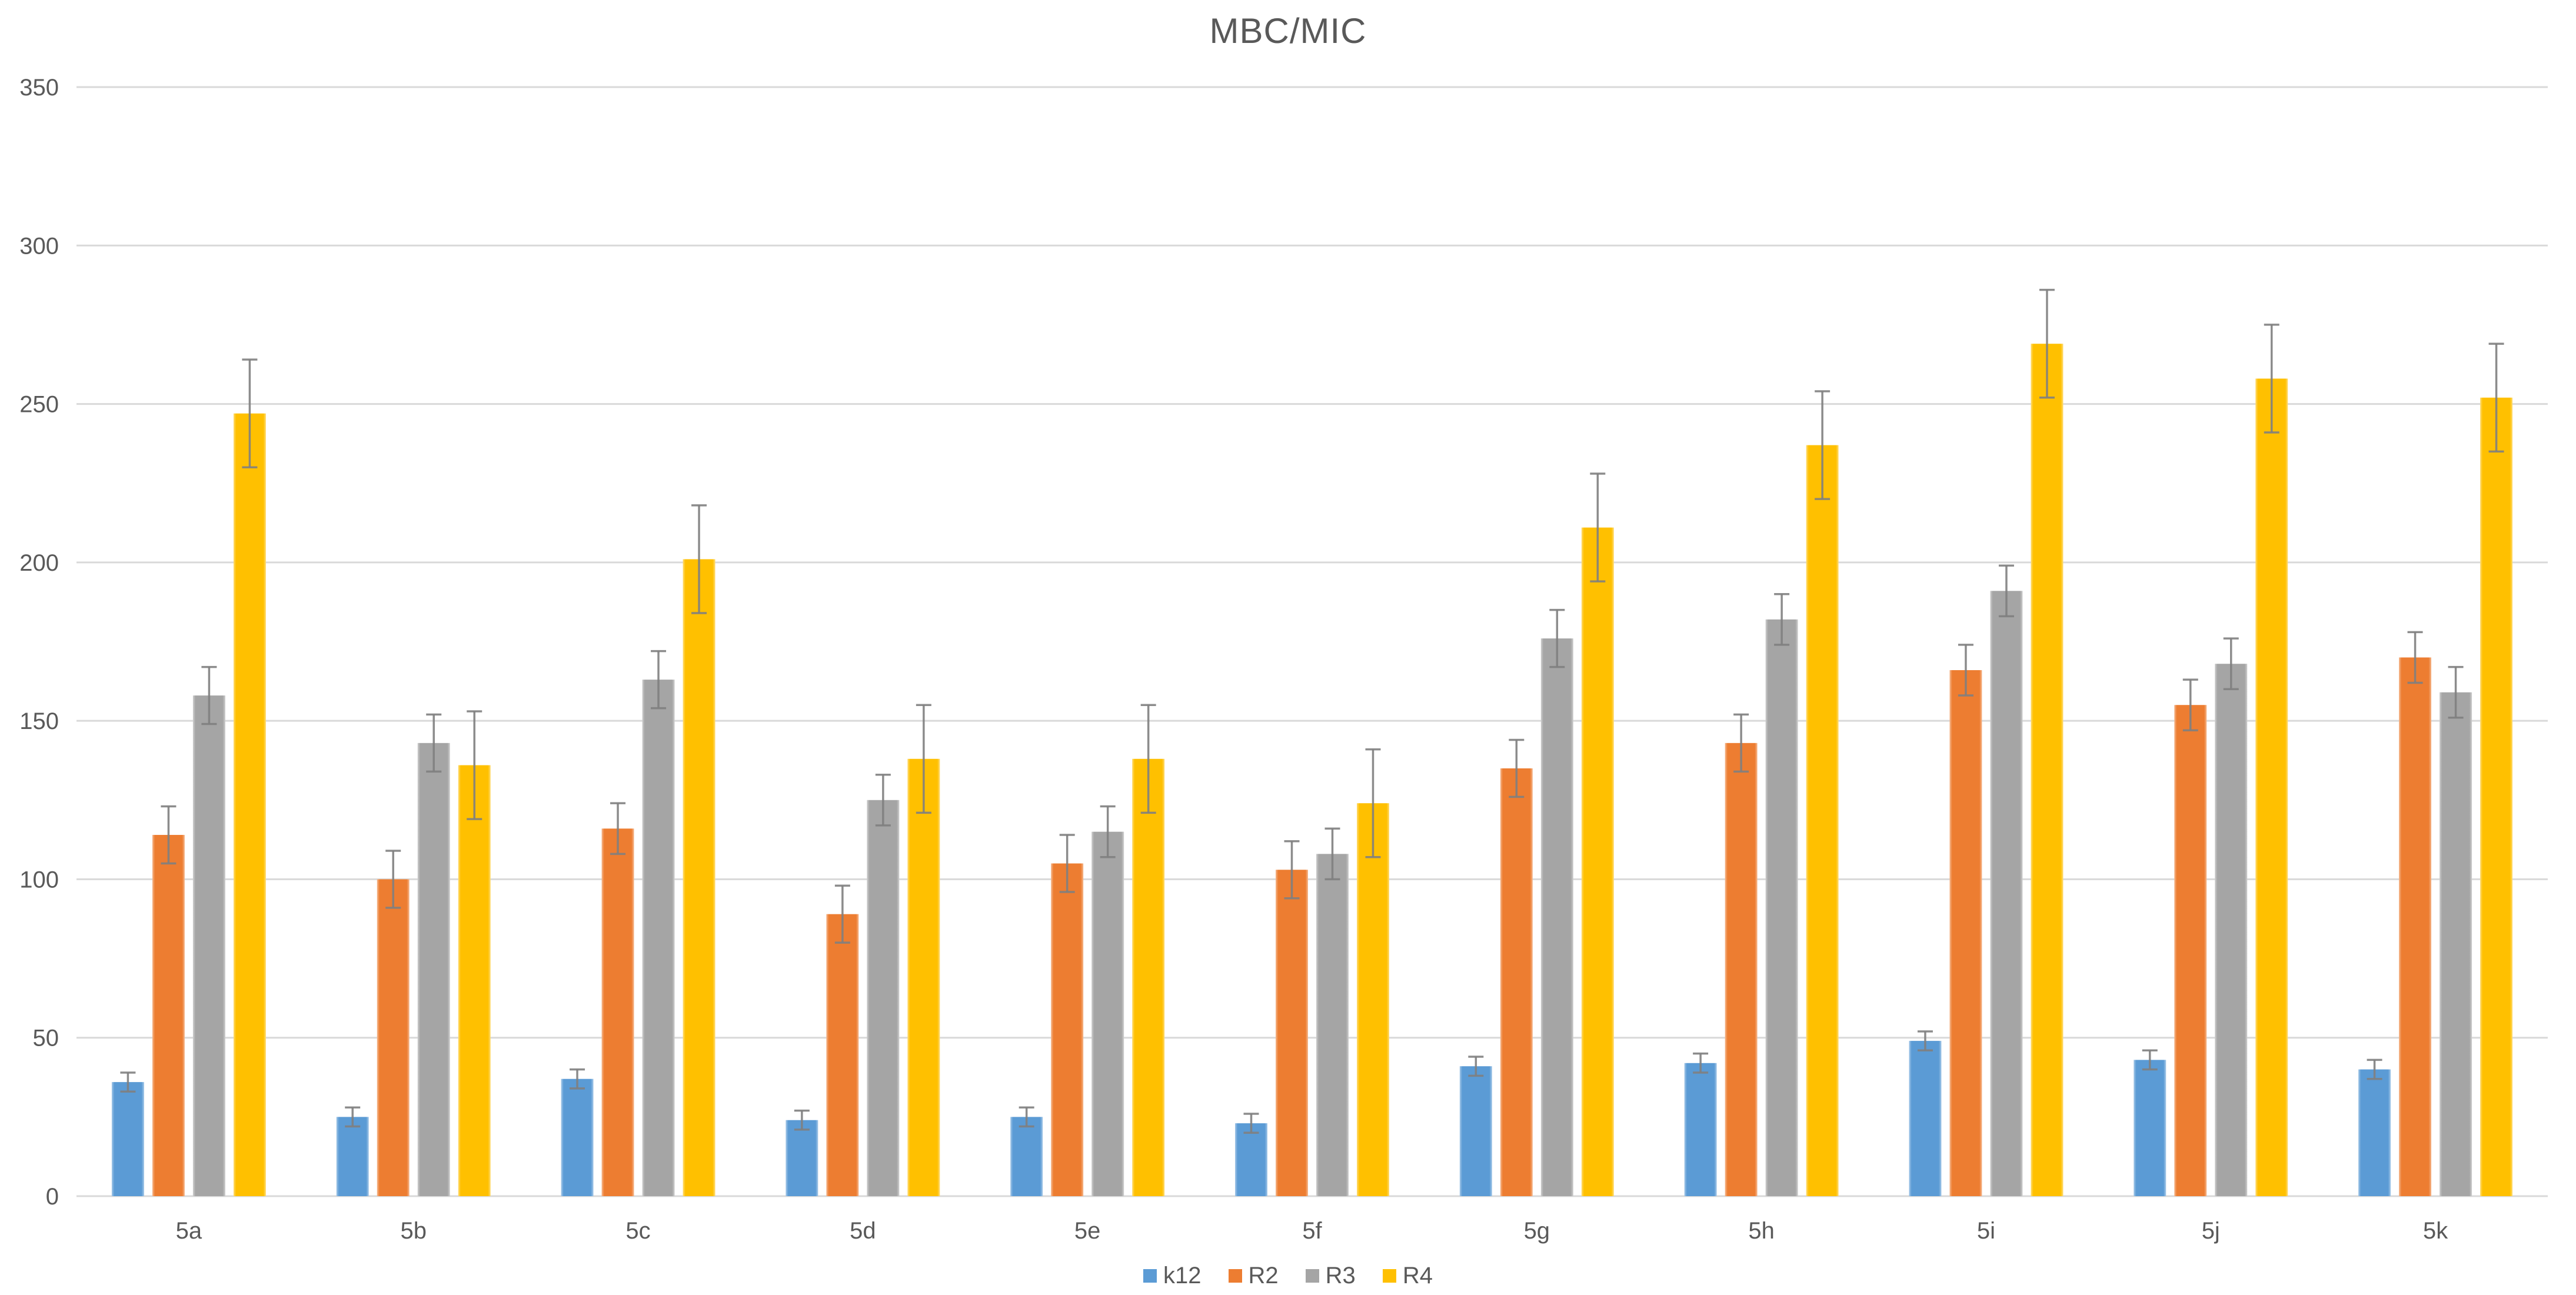 This screenshot has height=1295, width=2576. I want to click on error-bar-5e-R3, so click(1108, 831).